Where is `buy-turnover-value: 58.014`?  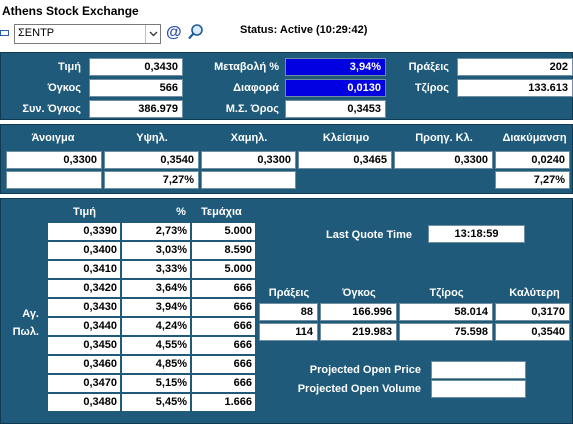 buy-turnover-value: 58.014 is located at coordinates (446, 312).